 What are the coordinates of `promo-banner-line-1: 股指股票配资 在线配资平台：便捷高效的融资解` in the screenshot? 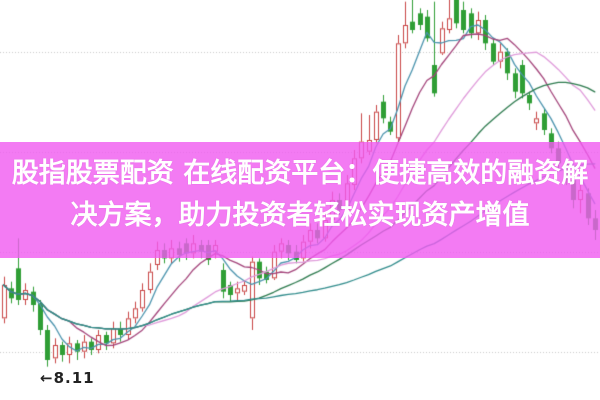 It's located at (300, 173).